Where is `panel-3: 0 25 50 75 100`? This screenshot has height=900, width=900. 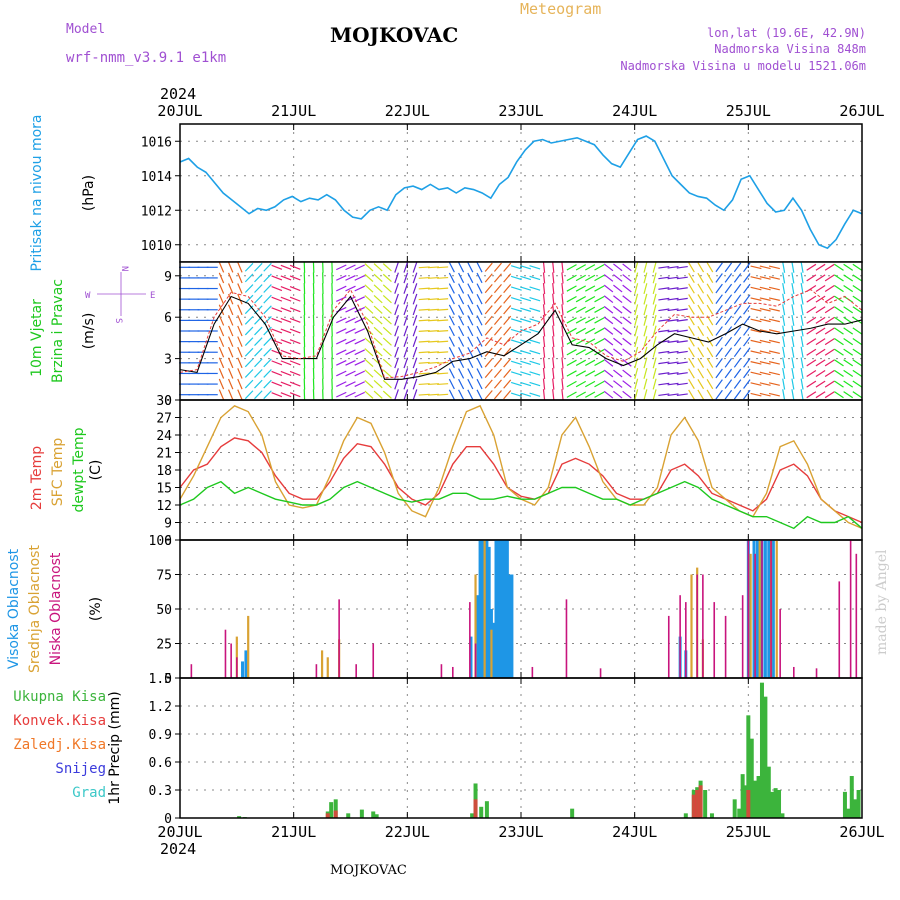 panel-3: 0 25 50 75 100 is located at coordinates (506, 610).